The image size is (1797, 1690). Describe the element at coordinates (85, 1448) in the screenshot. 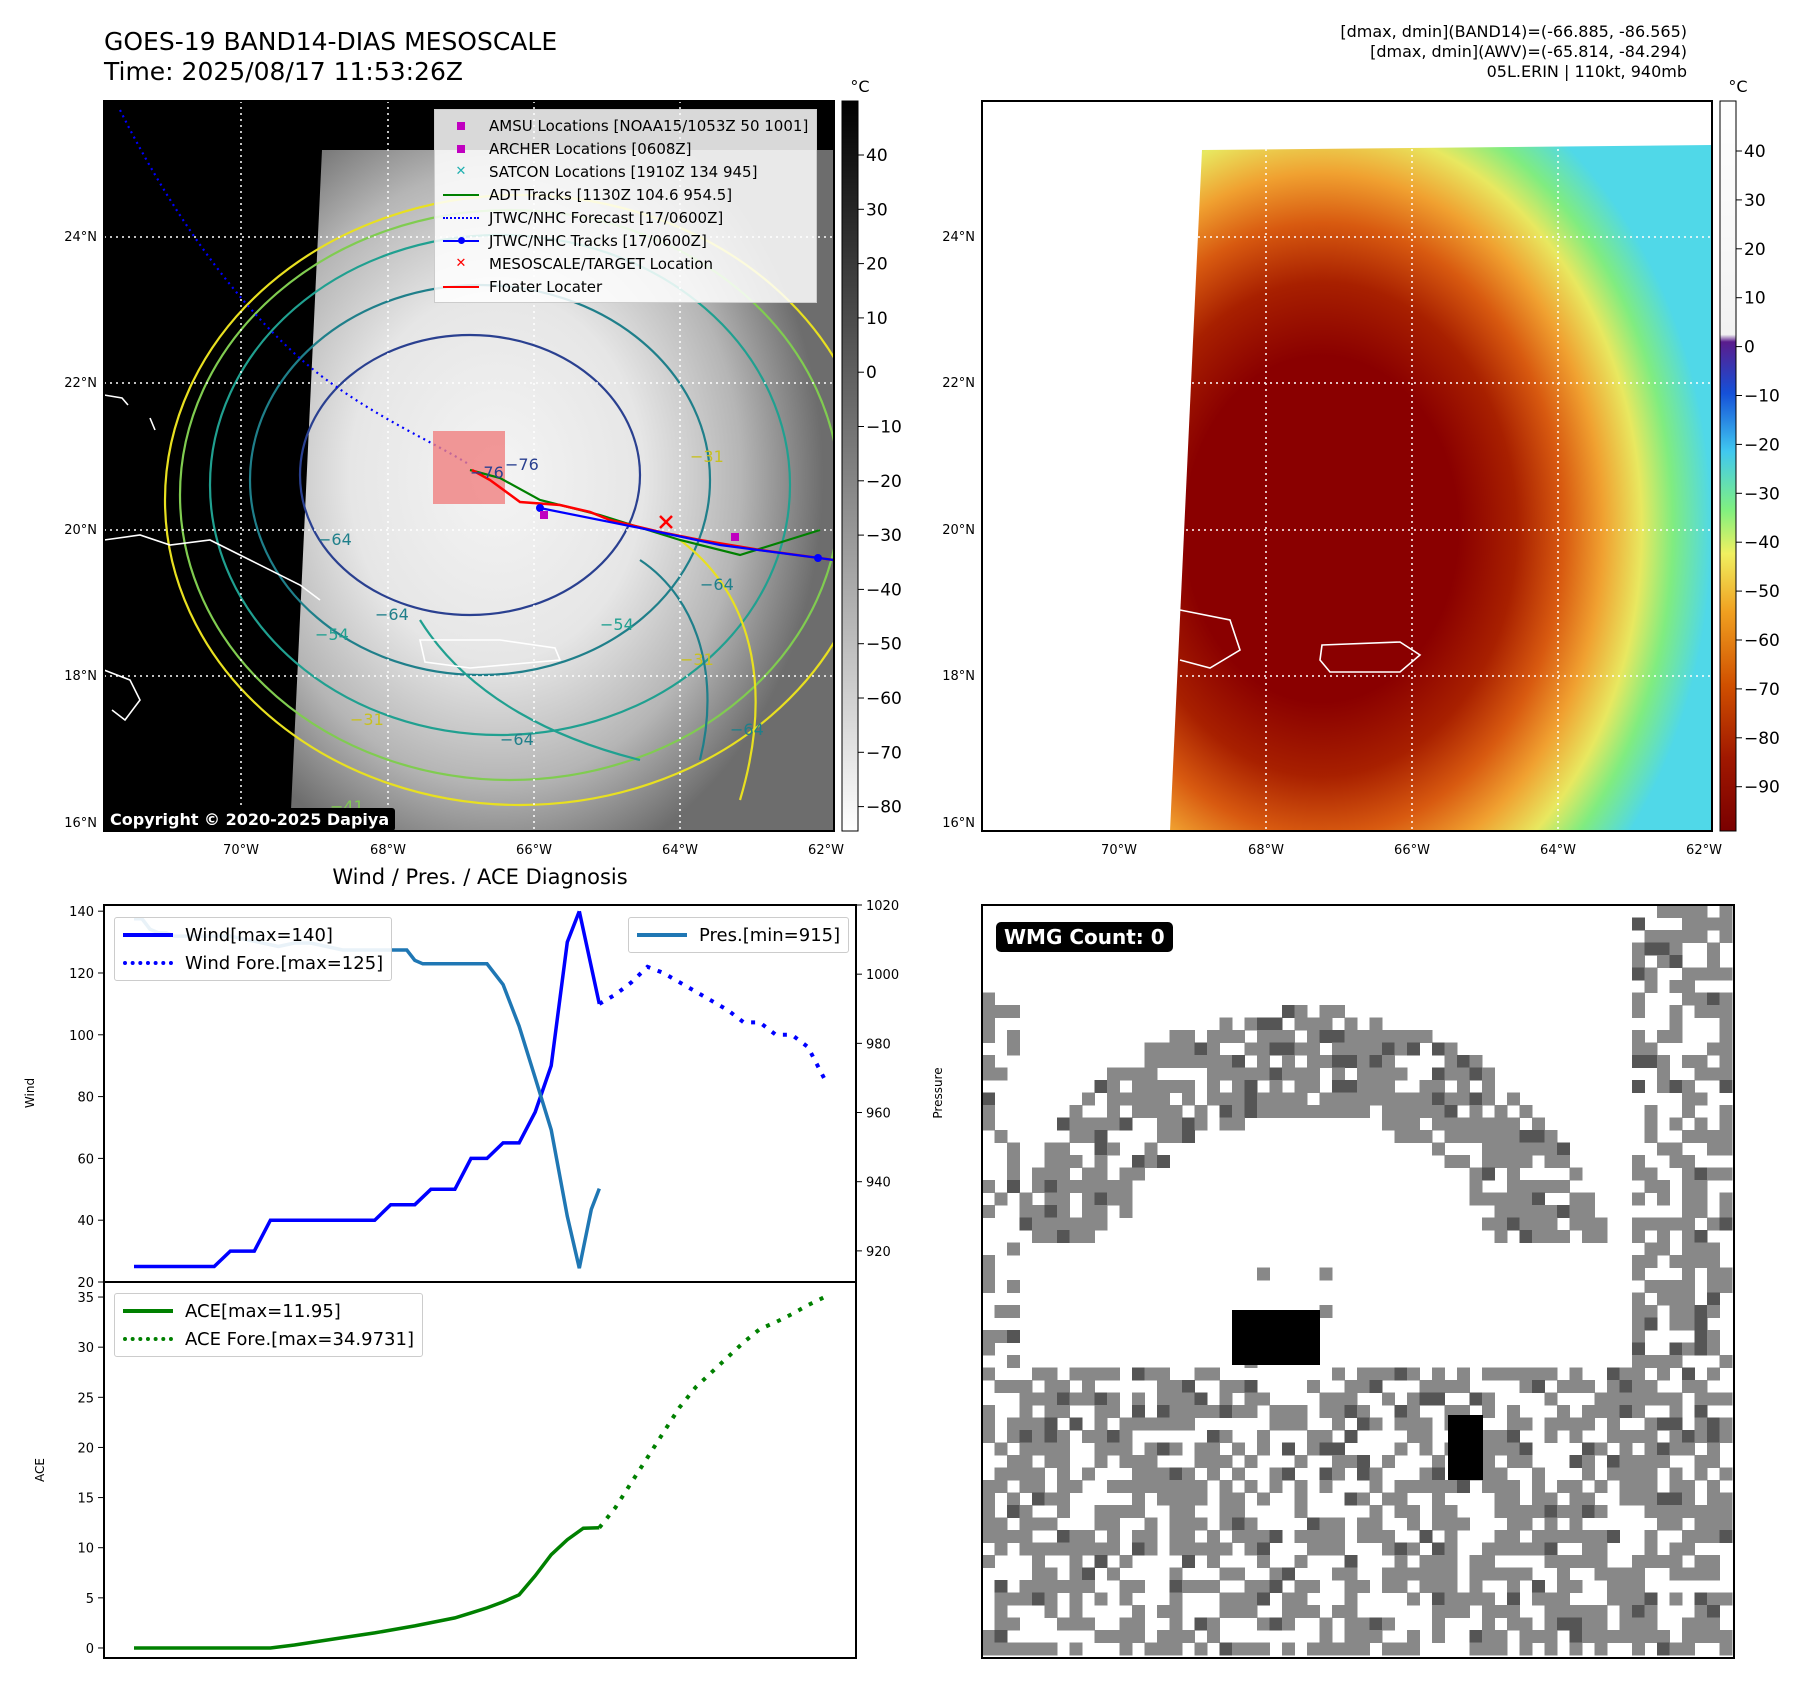

I see `y-tick-label: 20` at that location.